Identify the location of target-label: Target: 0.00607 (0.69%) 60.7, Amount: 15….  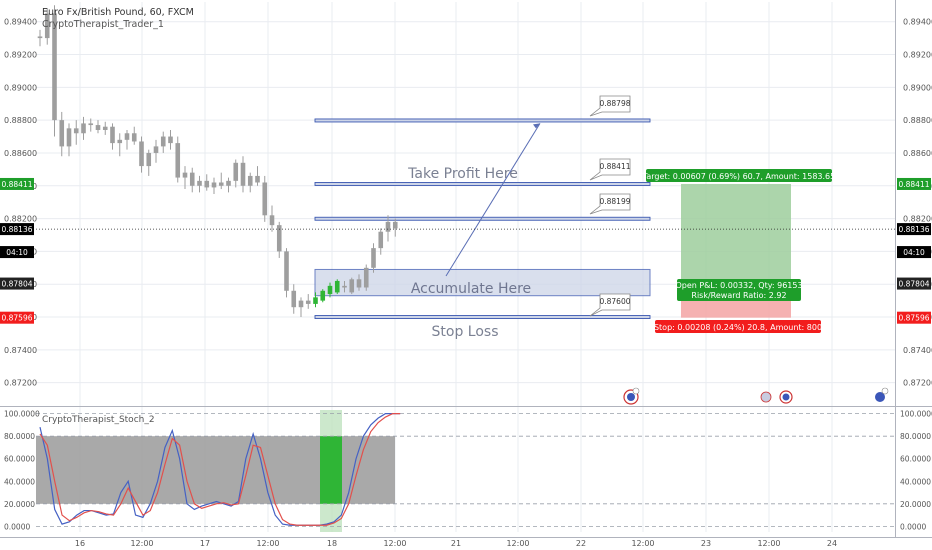
(738, 175).